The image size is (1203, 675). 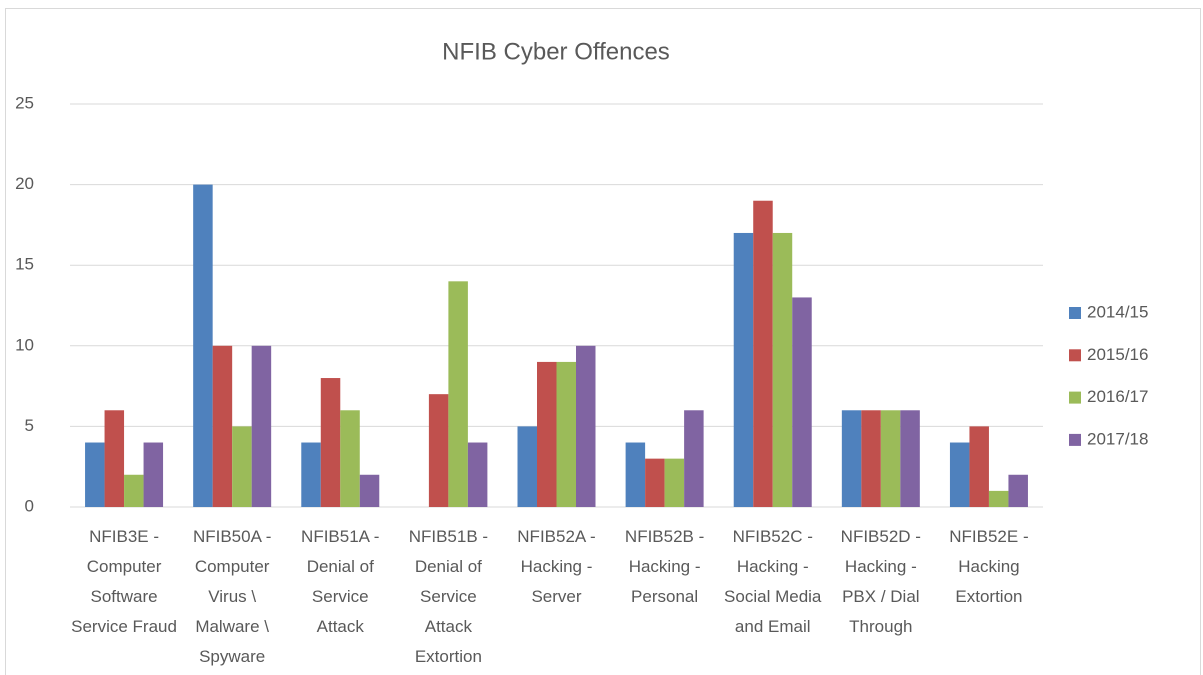 I want to click on legend-label: 2016/17, so click(x=1117, y=396).